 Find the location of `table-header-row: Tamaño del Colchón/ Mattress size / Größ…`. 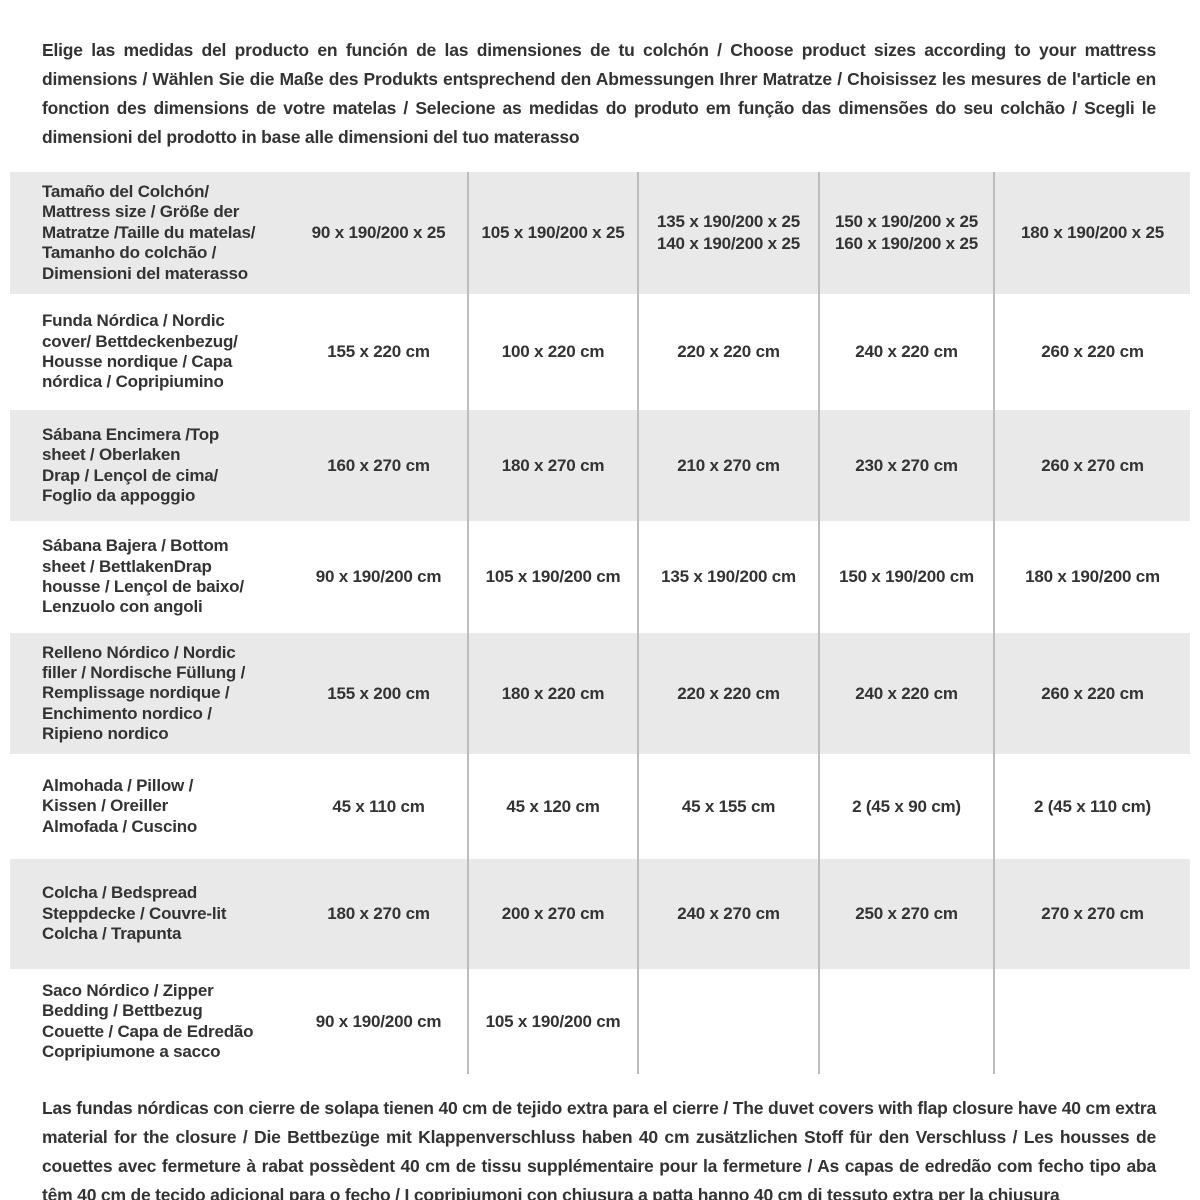

table-header-row: Tamaño del Colchón/ Mattress size / Größ… is located at coordinates (600, 233).